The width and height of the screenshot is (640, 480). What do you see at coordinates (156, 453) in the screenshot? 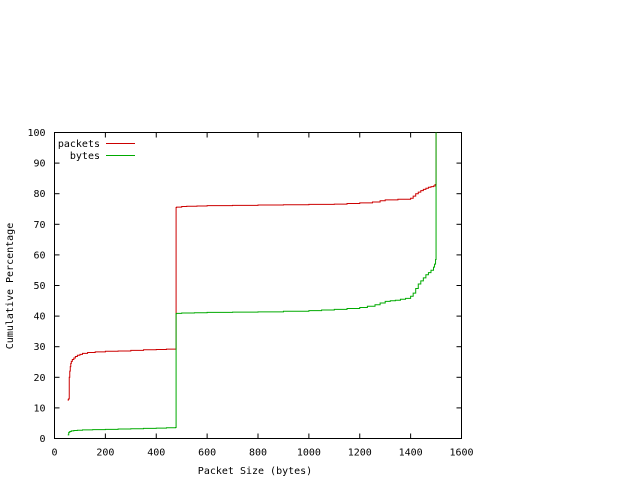
I see `x-tick-label: 400` at bounding box center [156, 453].